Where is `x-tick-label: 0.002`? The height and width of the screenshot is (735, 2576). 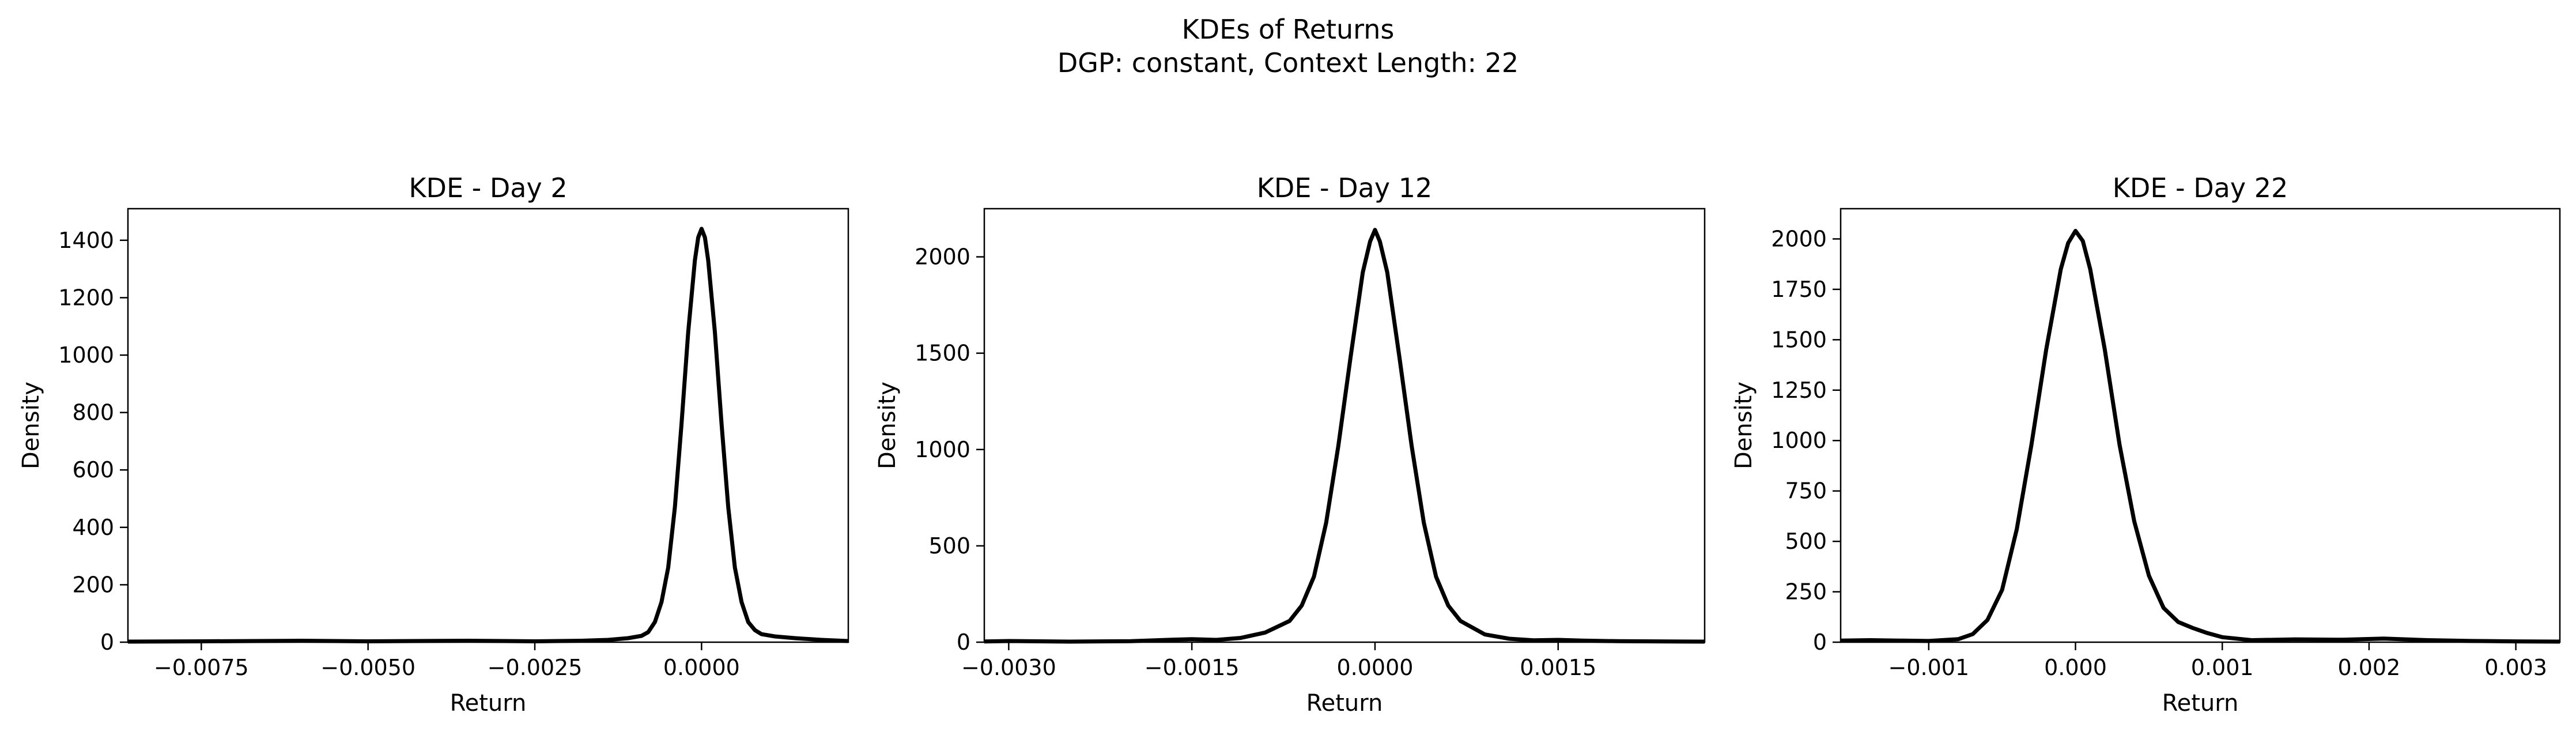 x-tick-label: 0.002 is located at coordinates (2368, 667).